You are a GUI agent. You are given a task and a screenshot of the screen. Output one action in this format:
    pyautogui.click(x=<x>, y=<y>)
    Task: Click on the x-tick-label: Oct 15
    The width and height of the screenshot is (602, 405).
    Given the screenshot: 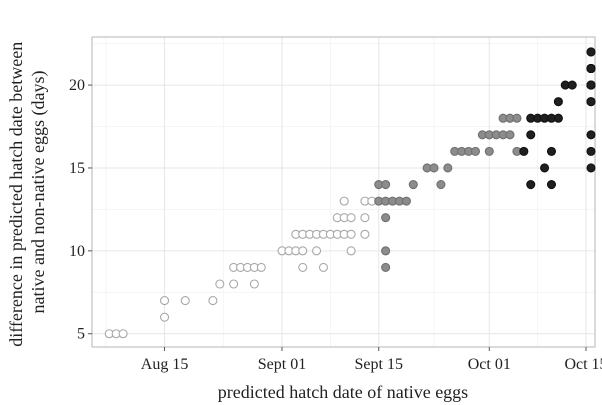 What is the action you would take?
    pyautogui.click(x=583, y=364)
    